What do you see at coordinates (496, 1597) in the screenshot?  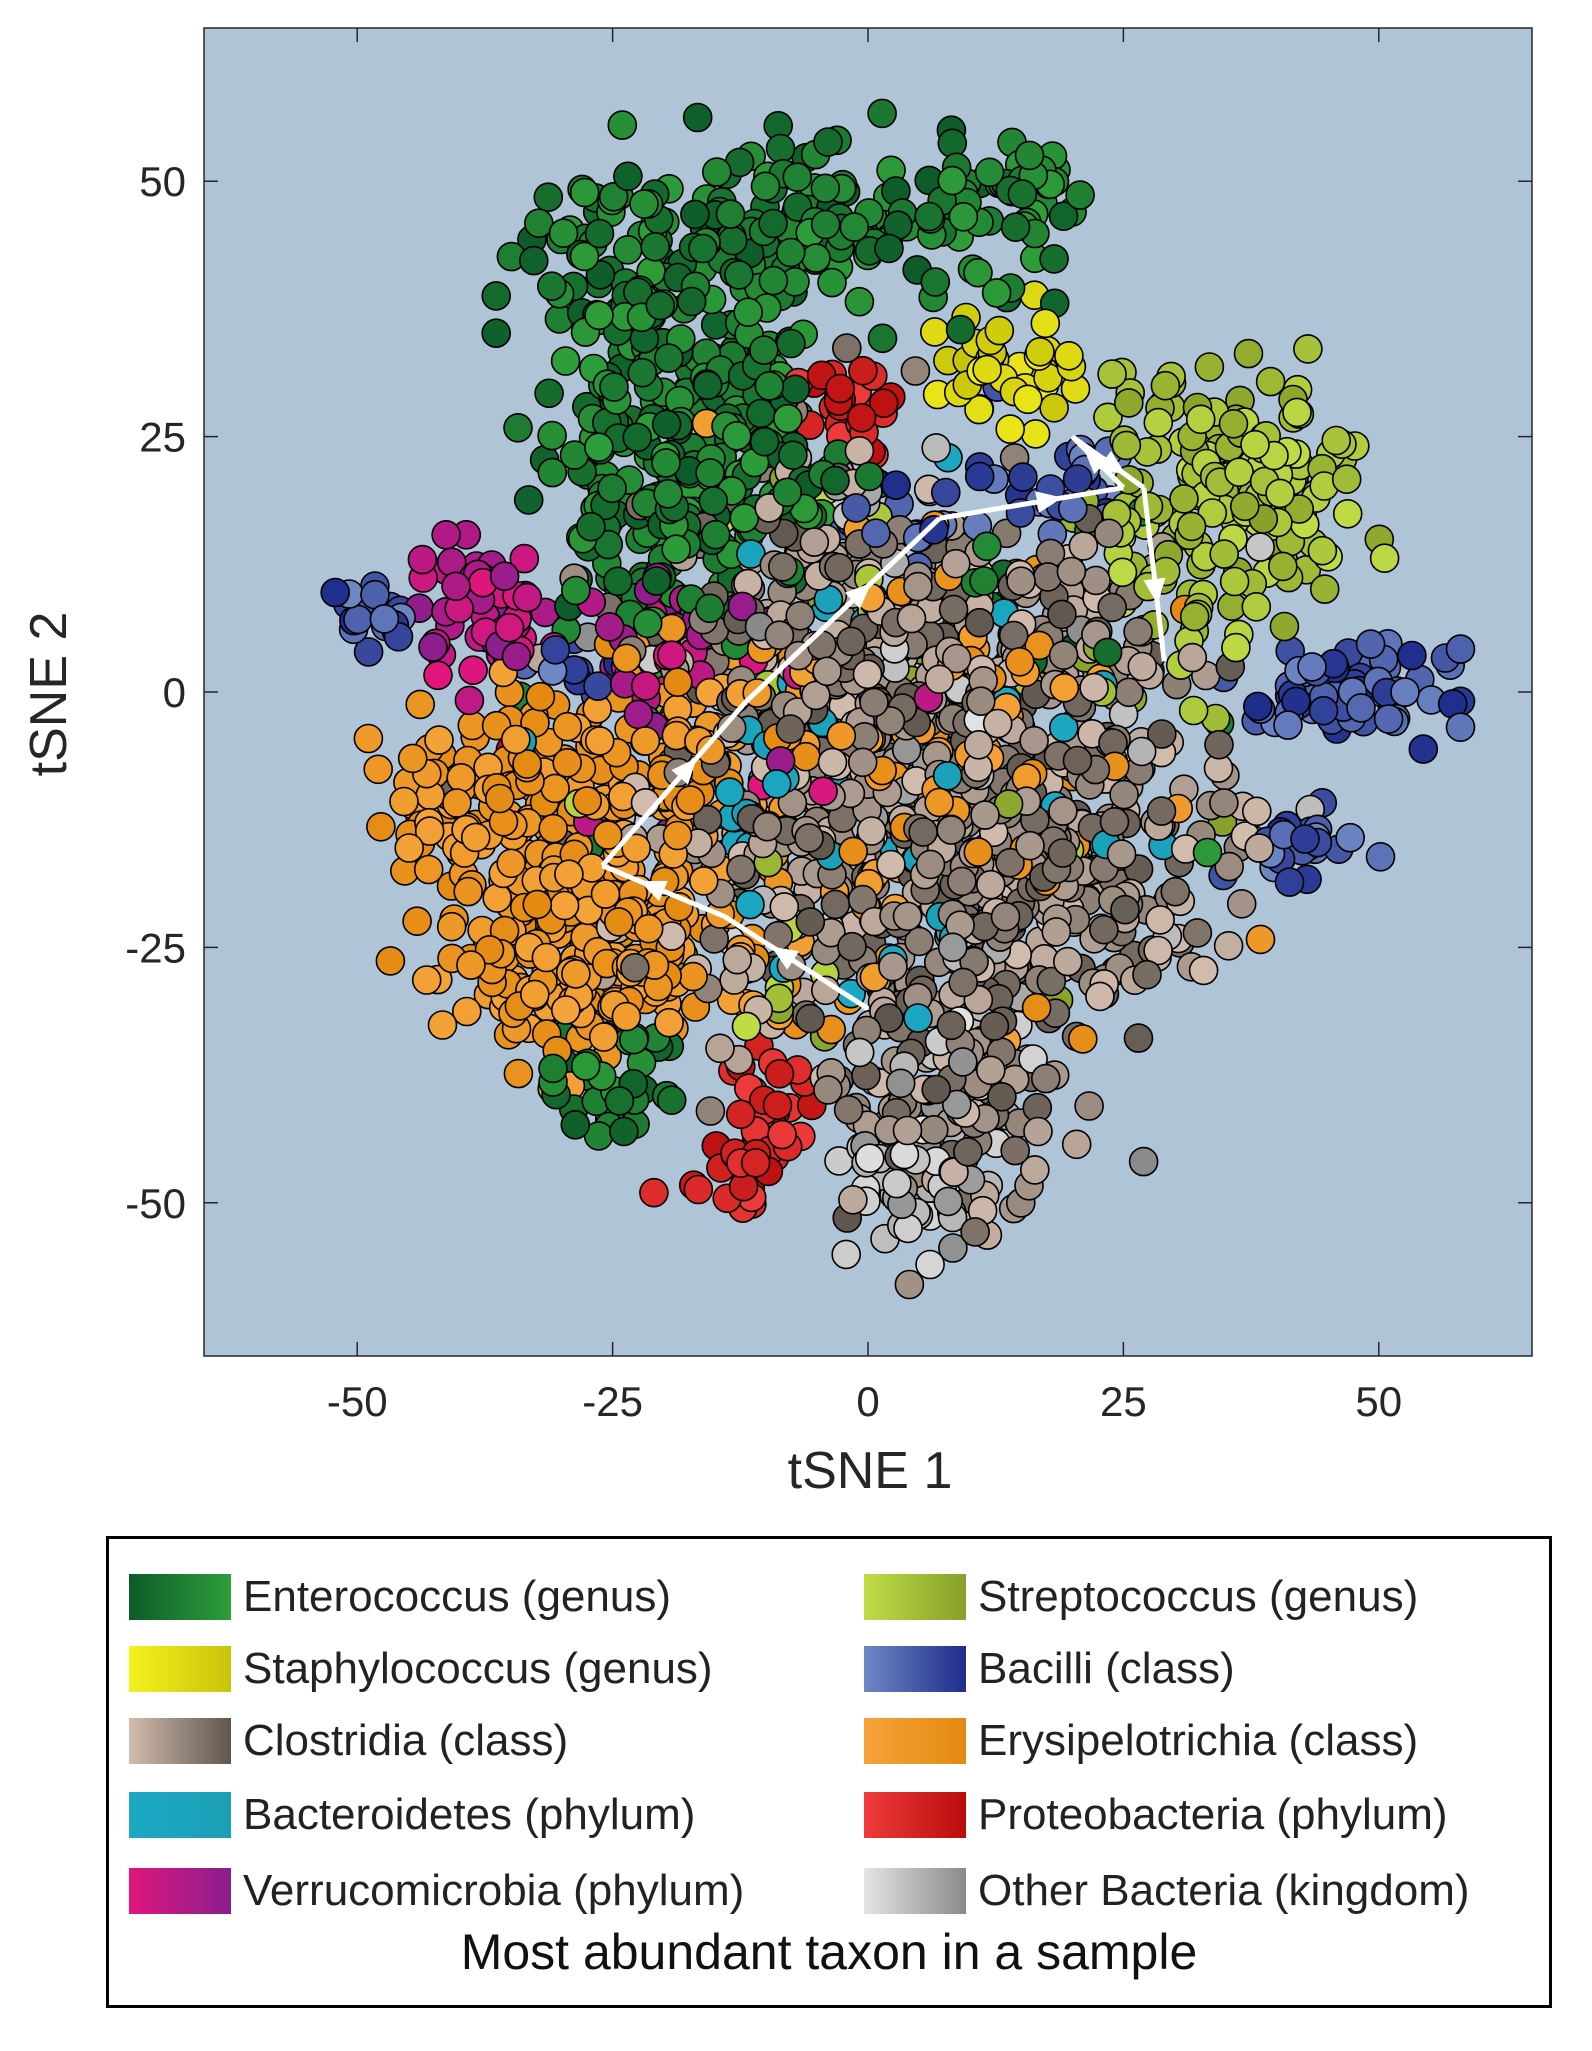 I see `legend-entry: Enterococcus (genus)` at bounding box center [496, 1597].